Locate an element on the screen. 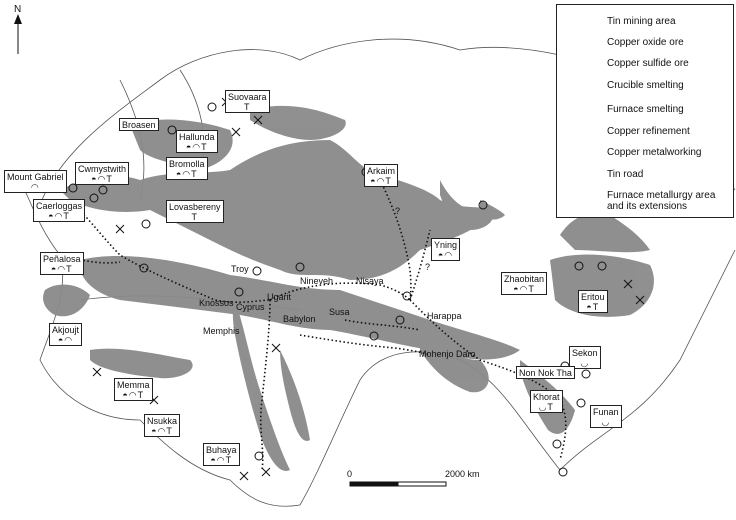 Image resolution: width=736 pixels, height=520 pixels. site-hallunda: Hallunda ◓◠T is located at coordinates (197, 141).